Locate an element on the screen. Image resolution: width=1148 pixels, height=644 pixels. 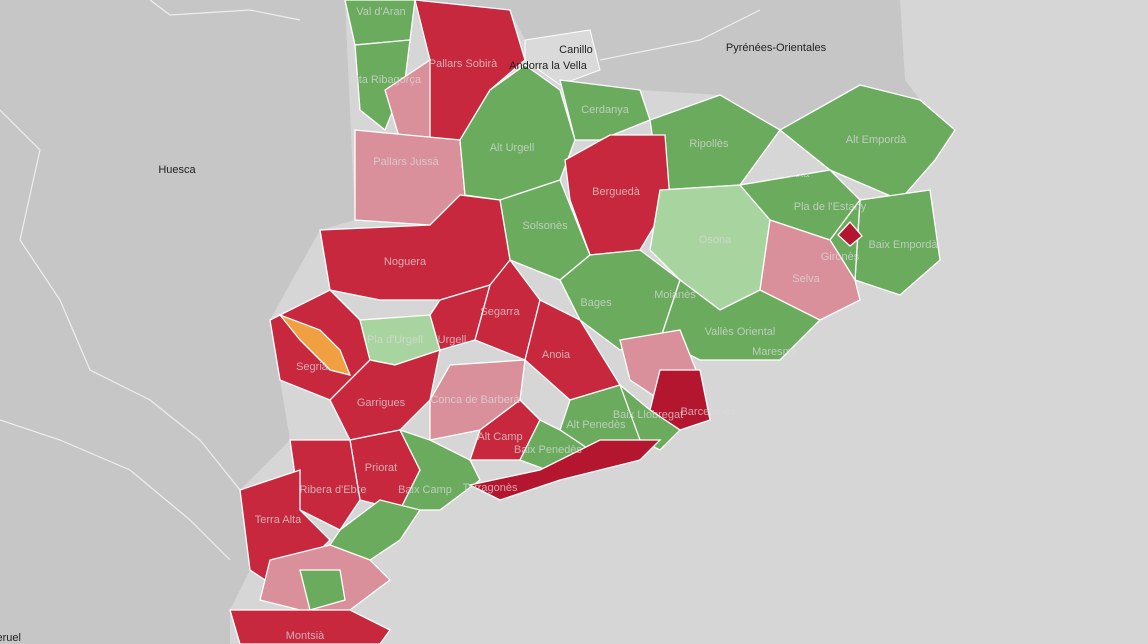
place-label: Teruel is located at coordinates (10, 638).